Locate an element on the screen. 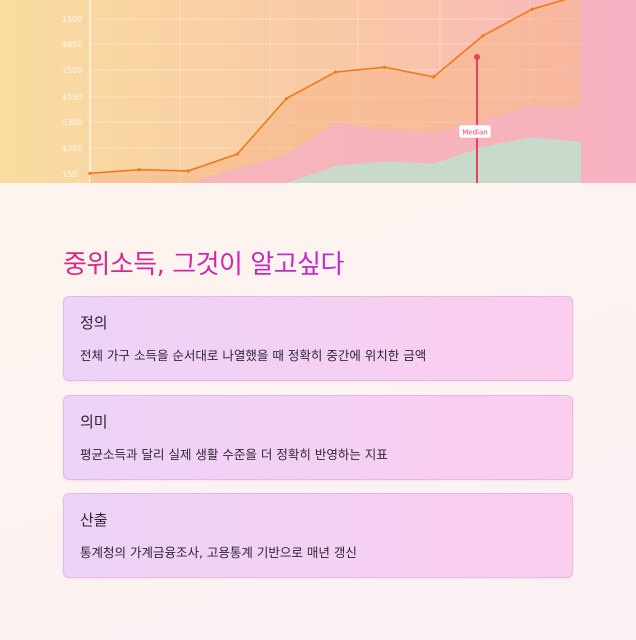  y-tick-label: 1500 is located at coordinates (72, 19).